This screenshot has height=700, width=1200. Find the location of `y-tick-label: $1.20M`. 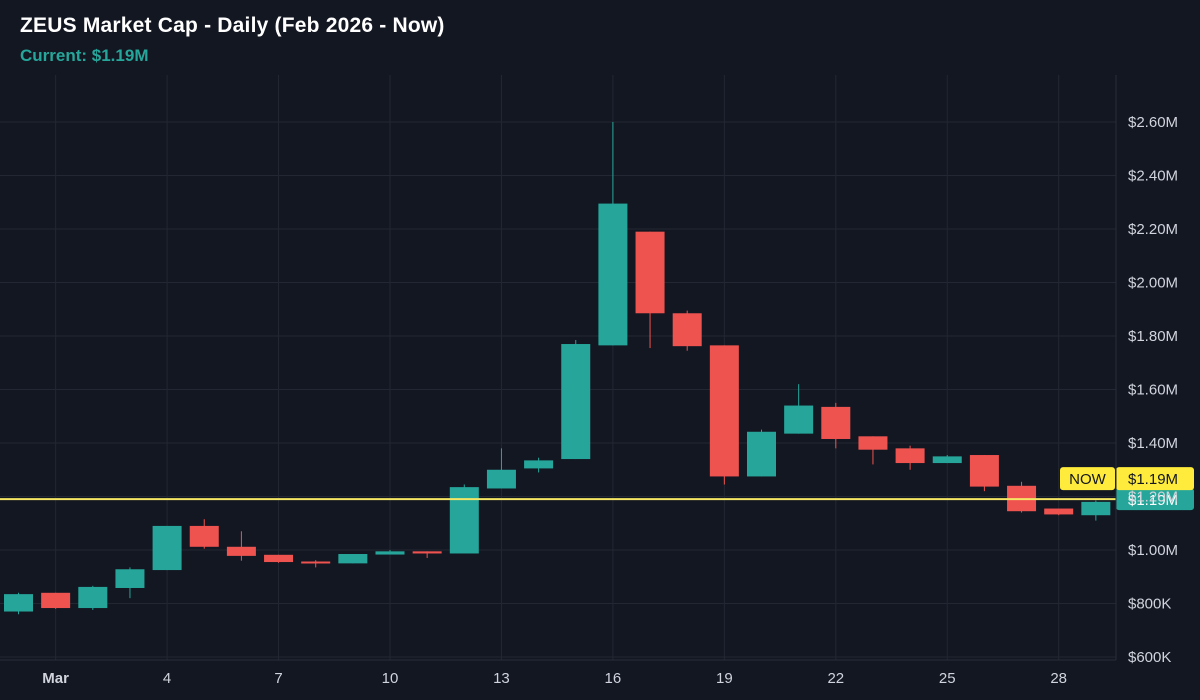

y-tick-label: $1.20M is located at coordinates (1153, 497).